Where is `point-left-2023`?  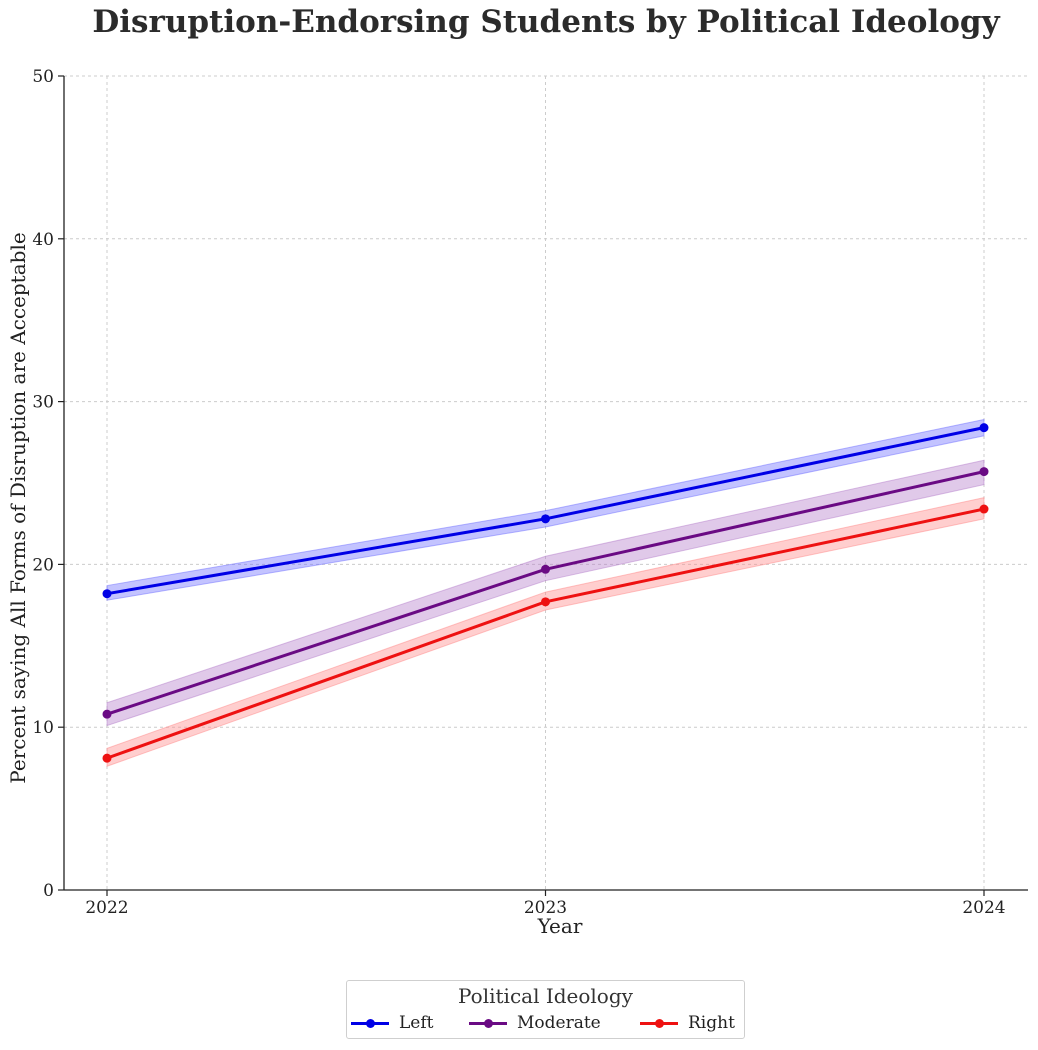
point-left-2023 is located at coordinates (545, 519).